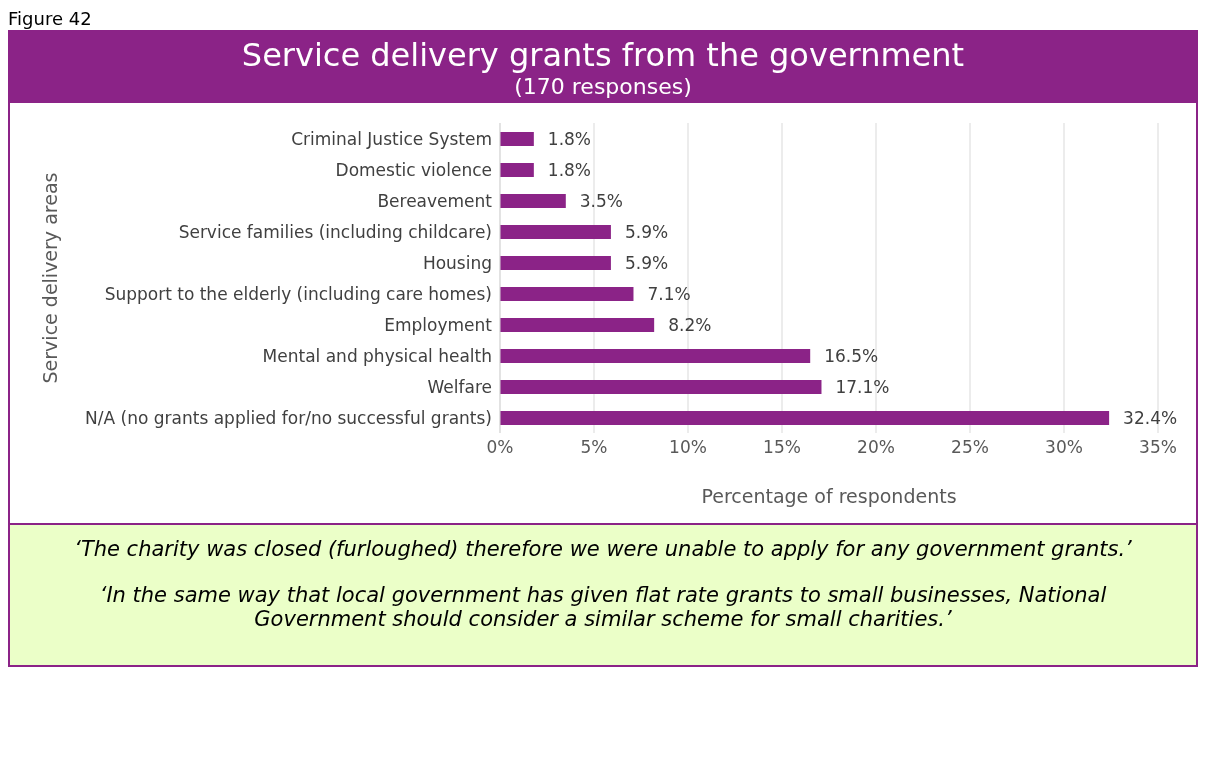 This screenshot has width=1206, height=780. Describe the element at coordinates (669, 294) in the screenshot. I see `data-label: 7.1%` at that location.